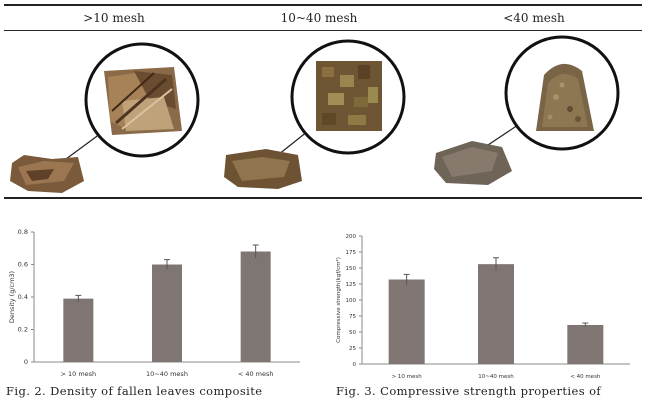 This screenshot has height=409, width=647. What do you see at coordinates (338, 300) in the screenshot?
I see `y-axis-label: Compressive strength(kgf/cm²)` at bounding box center [338, 300].